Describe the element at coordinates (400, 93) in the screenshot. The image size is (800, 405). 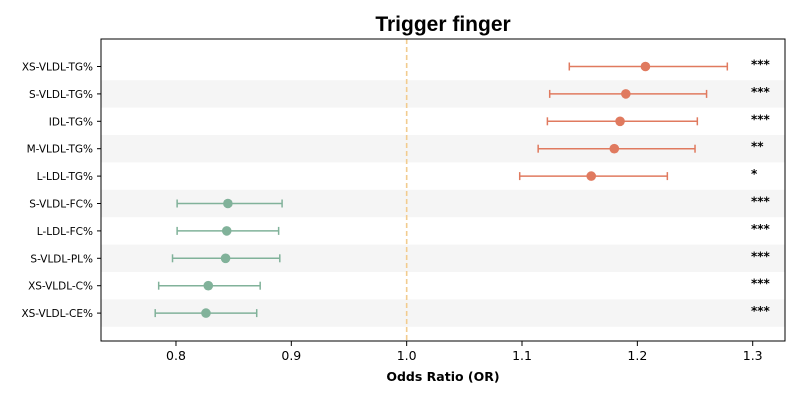
I see `table-row: S-VLDL-TG% ***` at that location.